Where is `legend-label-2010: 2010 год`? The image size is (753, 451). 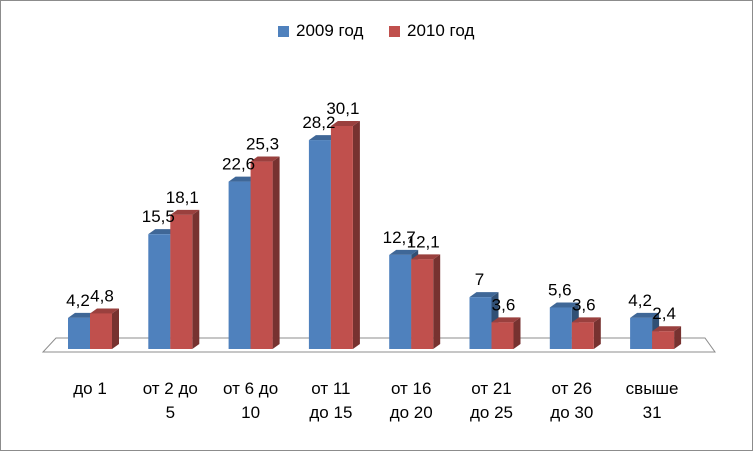
legend-label-2010: 2010 год is located at coordinates (441, 30).